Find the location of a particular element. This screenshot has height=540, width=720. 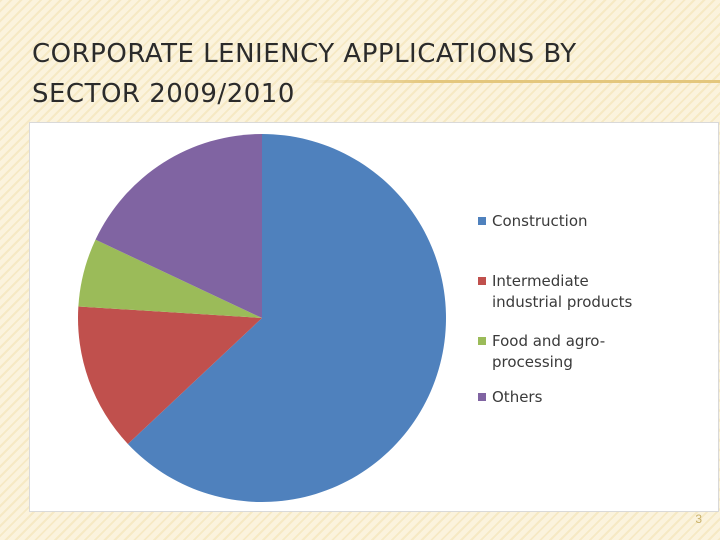

legend-item-intermediate-industrial-products: Intermediate industrial products is located at coordinates (570, 292).